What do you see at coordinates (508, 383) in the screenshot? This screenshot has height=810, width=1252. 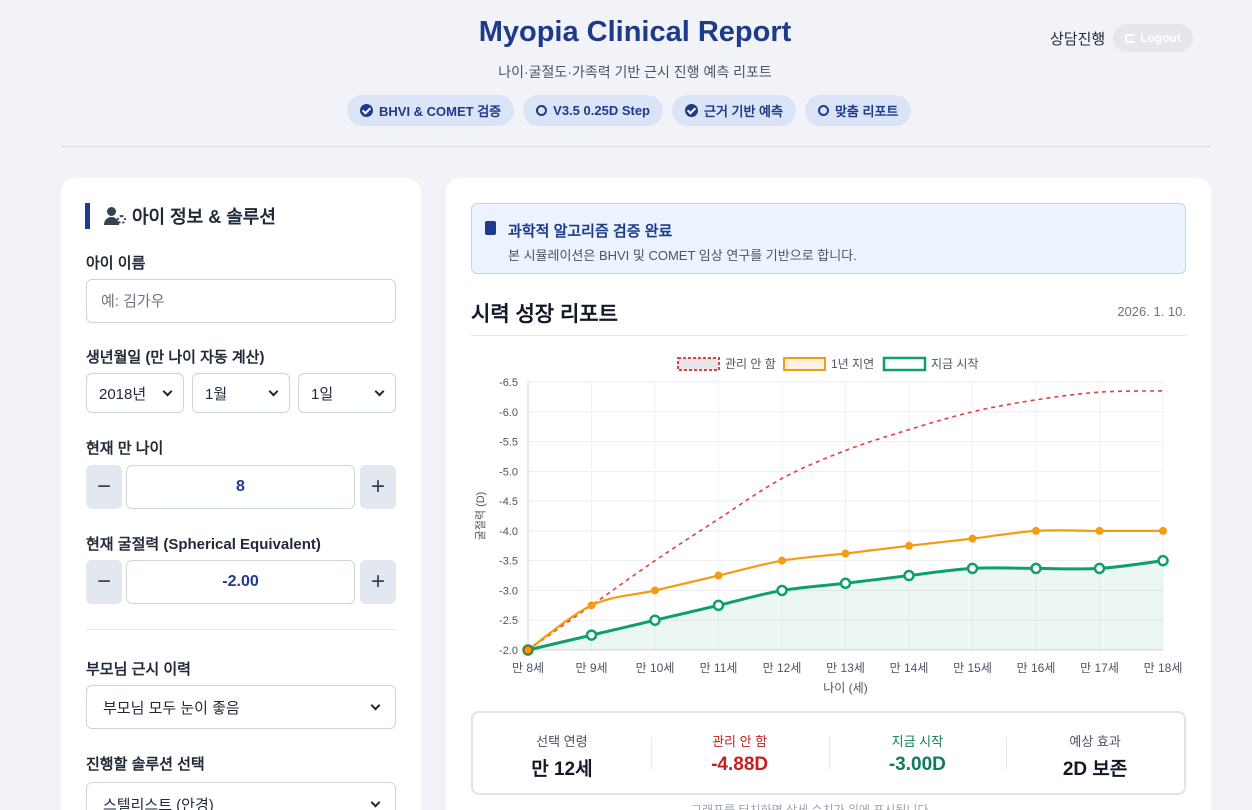 I see `y-tick-label: -6.5` at bounding box center [508, 383].